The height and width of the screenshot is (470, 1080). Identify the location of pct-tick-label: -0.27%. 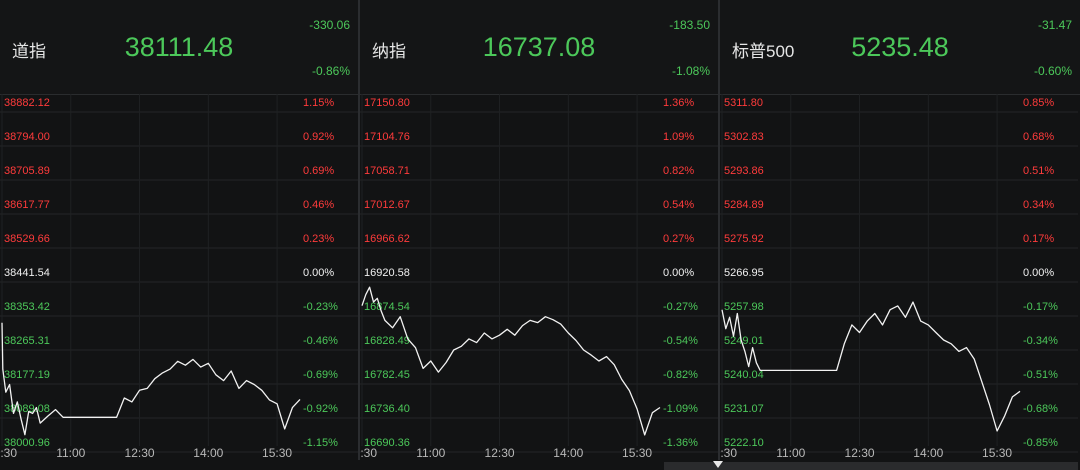
(680, 307).